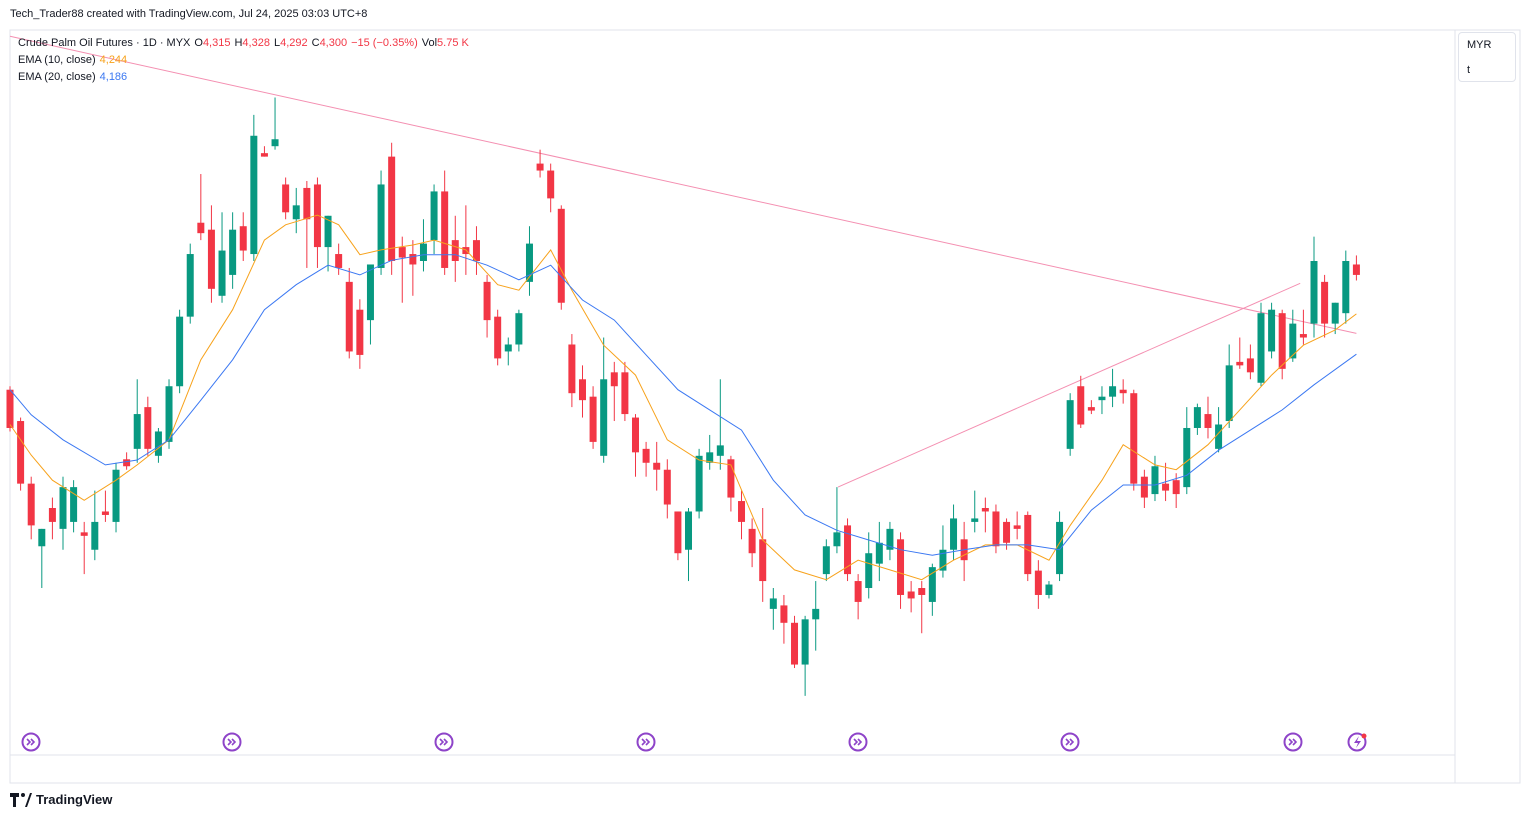 The width and height of the screenshot is (1530, 818). I want to click on unit-box: MYR t, so click(1487, 57).